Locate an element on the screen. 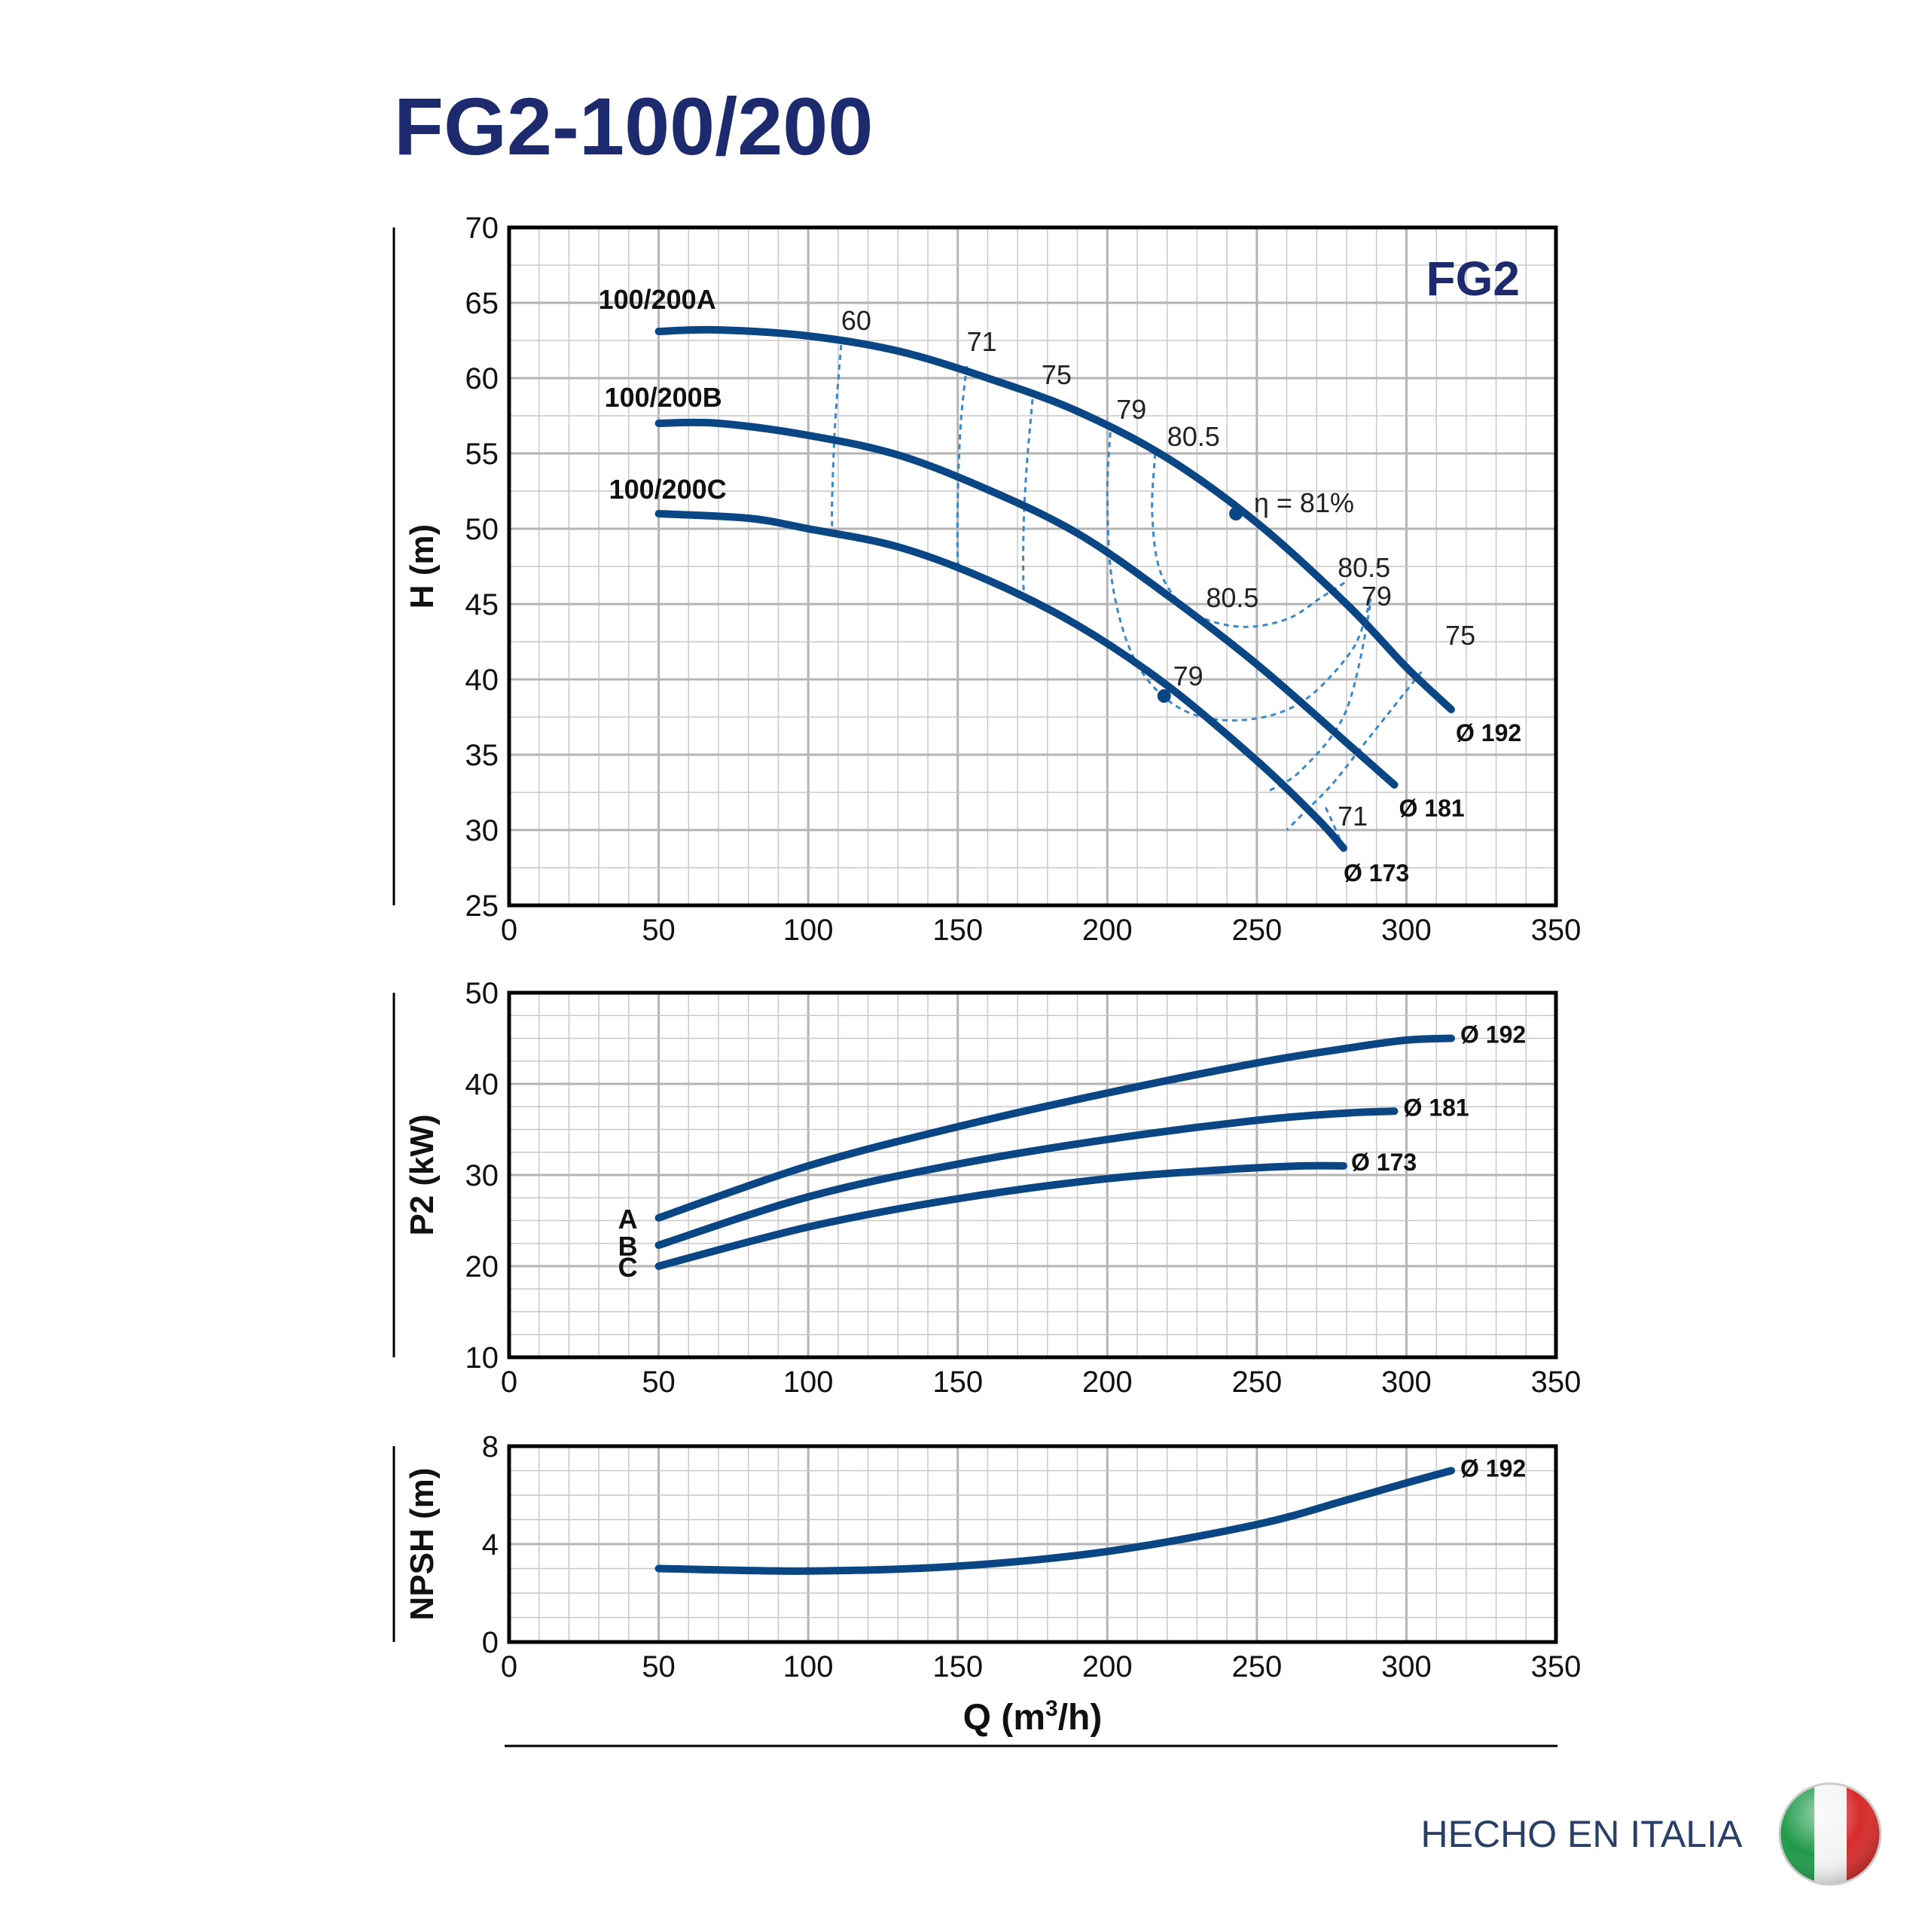  y-tick-label: 8 is located at coordinates (490, 1447).